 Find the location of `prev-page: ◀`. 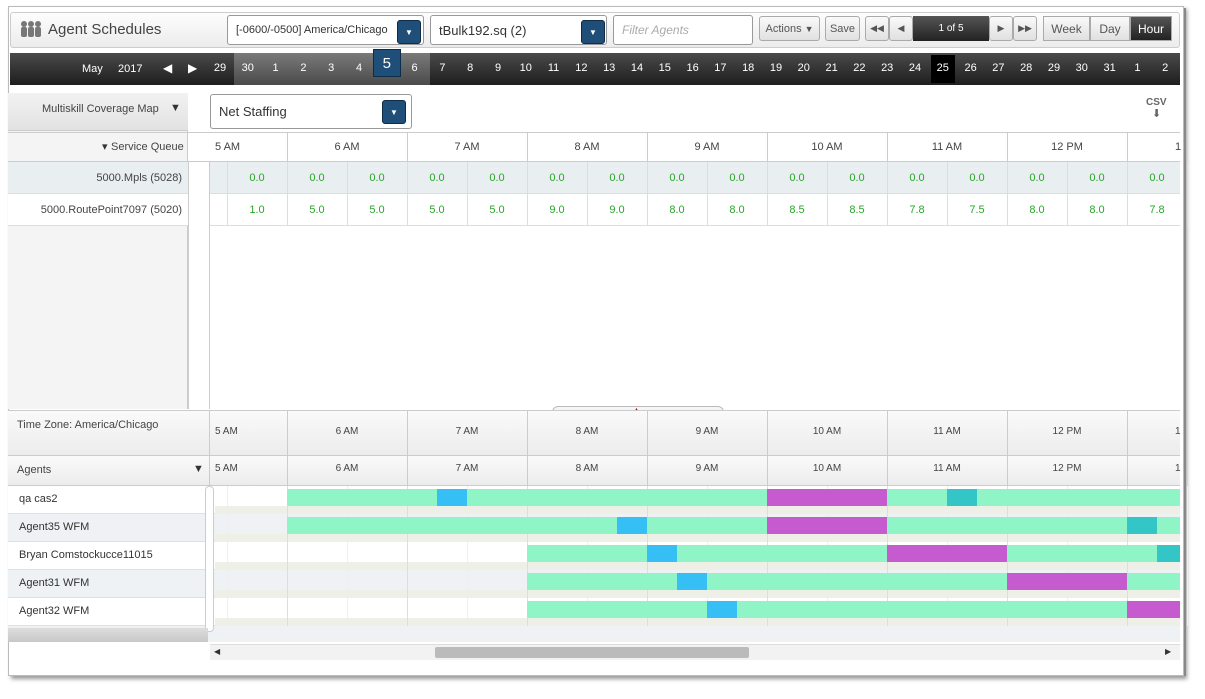

prev-page: ◀ is located at coordinates (901, 28).